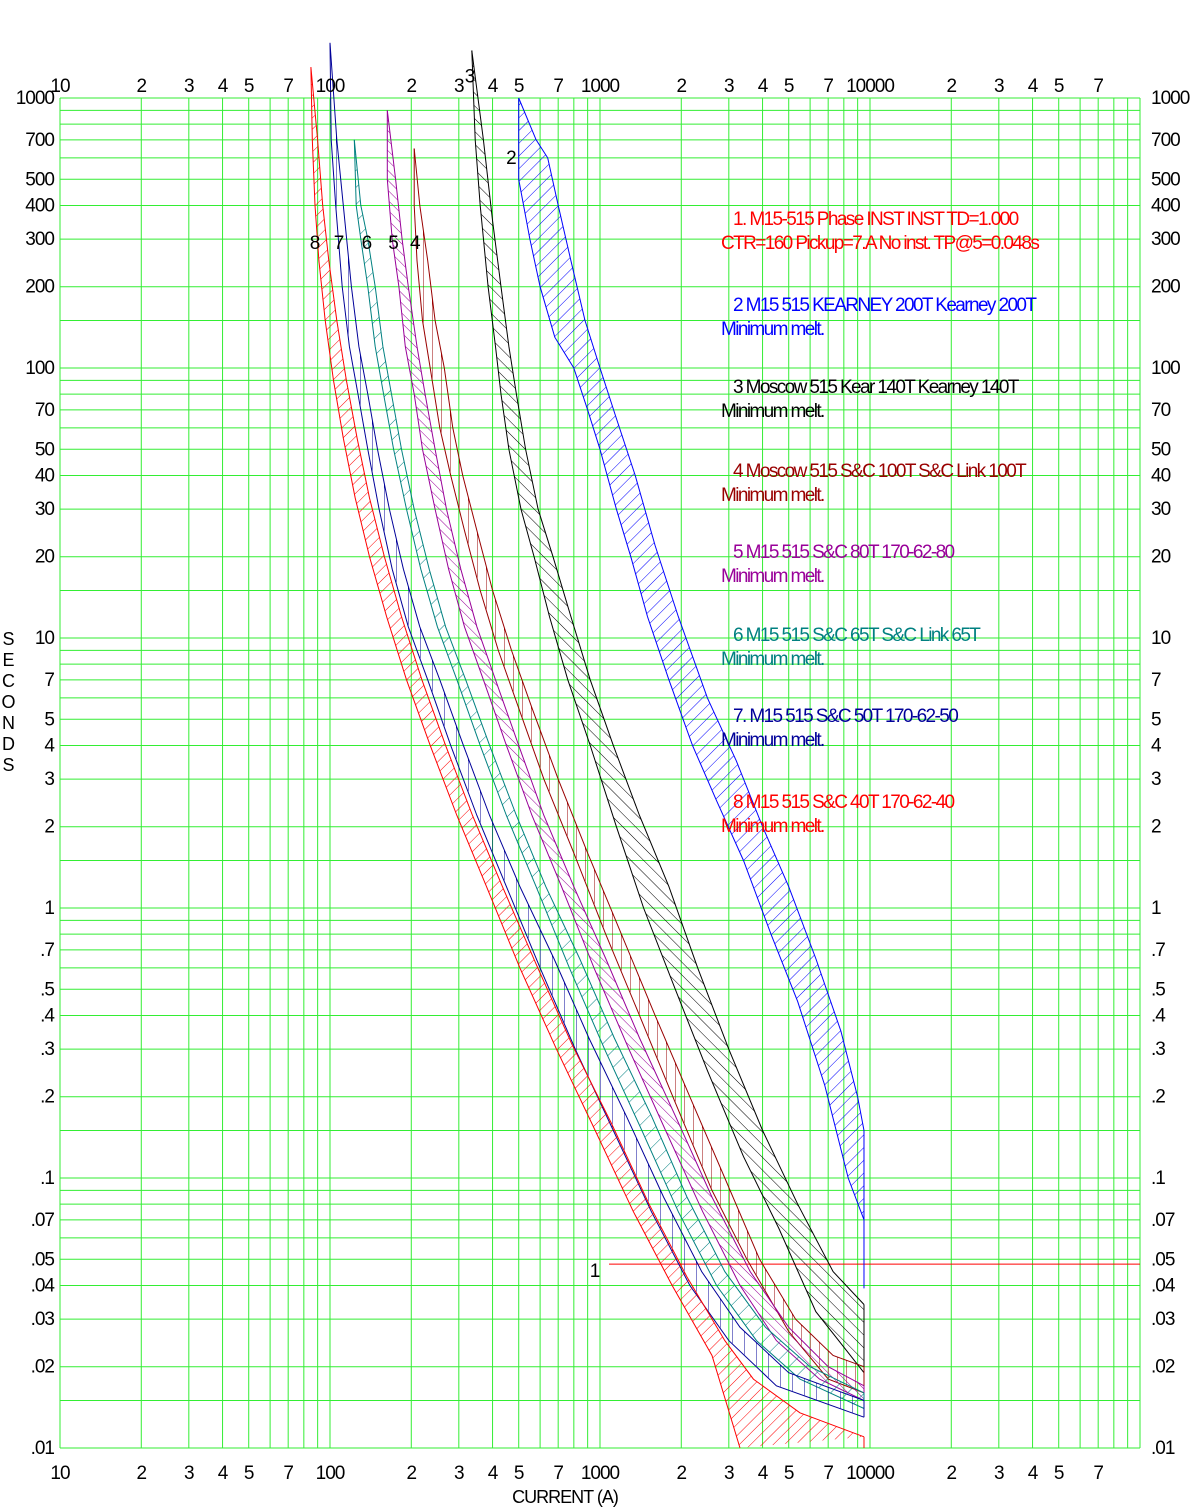  What do you see at coordinates (49, 680) in the screenshot?
I see `y-tick-label-left: 7` at bounding box center [49, 680].